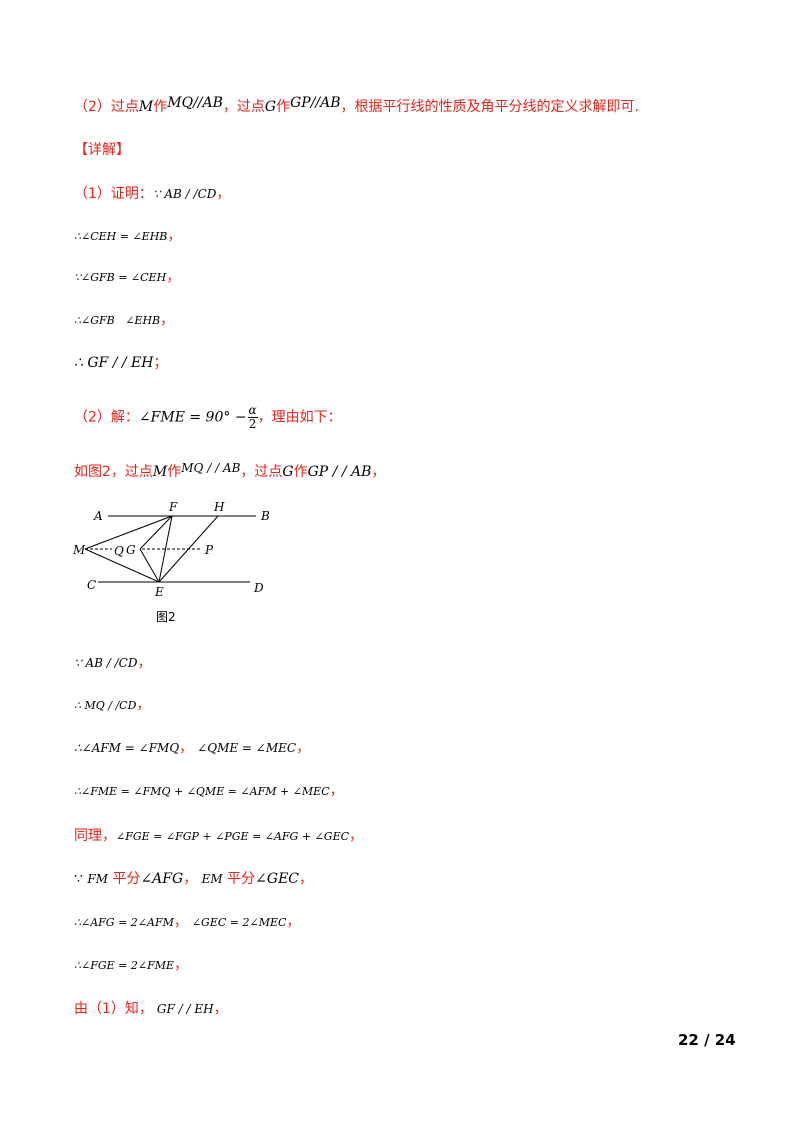  Describe the element at coordinates (252, 410) in the screenshot. I see `fraction-numerator: α` at that location.